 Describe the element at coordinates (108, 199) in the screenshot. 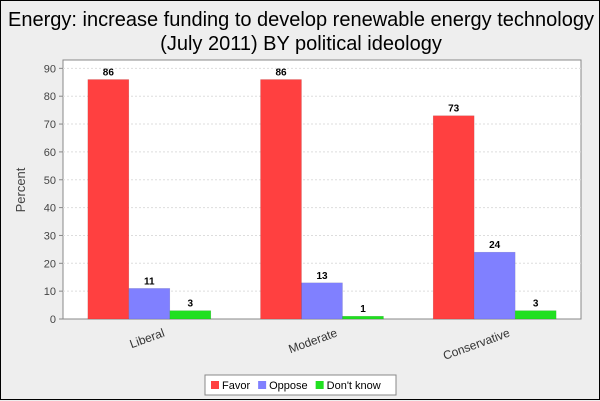

I see `bar-favor-liberal` at that location.